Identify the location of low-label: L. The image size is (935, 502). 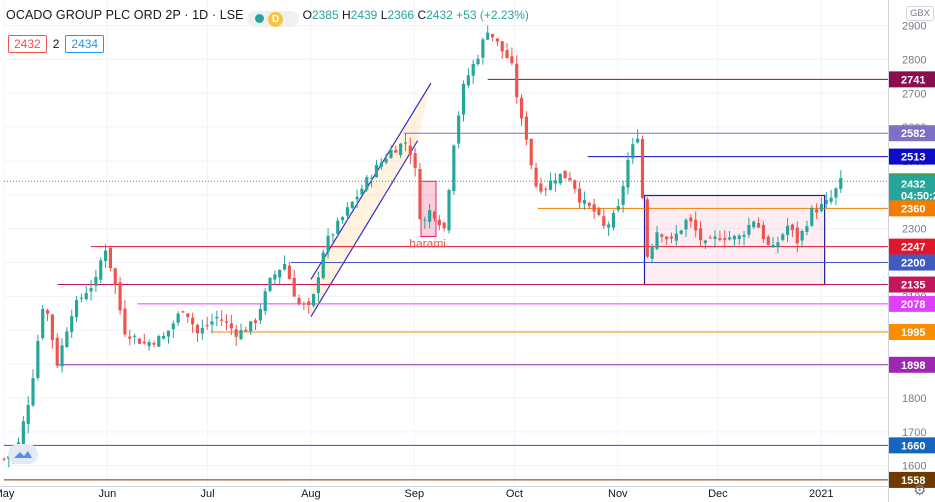
(384, 15).